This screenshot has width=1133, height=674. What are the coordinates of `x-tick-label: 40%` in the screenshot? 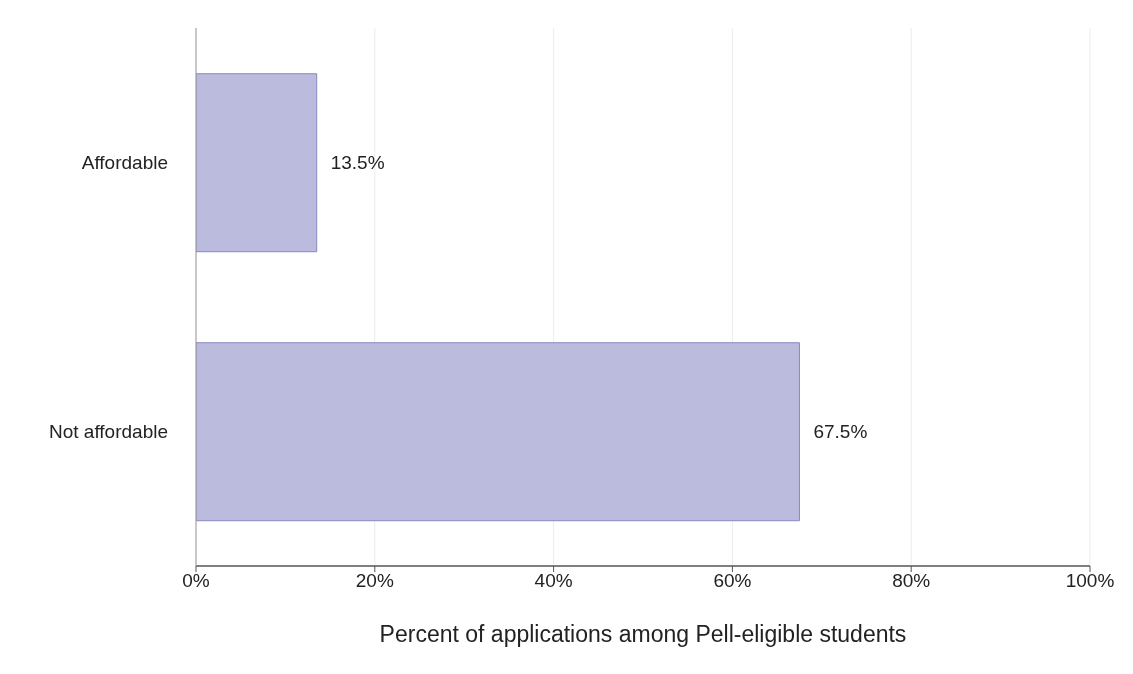 It's located at (553, 581).